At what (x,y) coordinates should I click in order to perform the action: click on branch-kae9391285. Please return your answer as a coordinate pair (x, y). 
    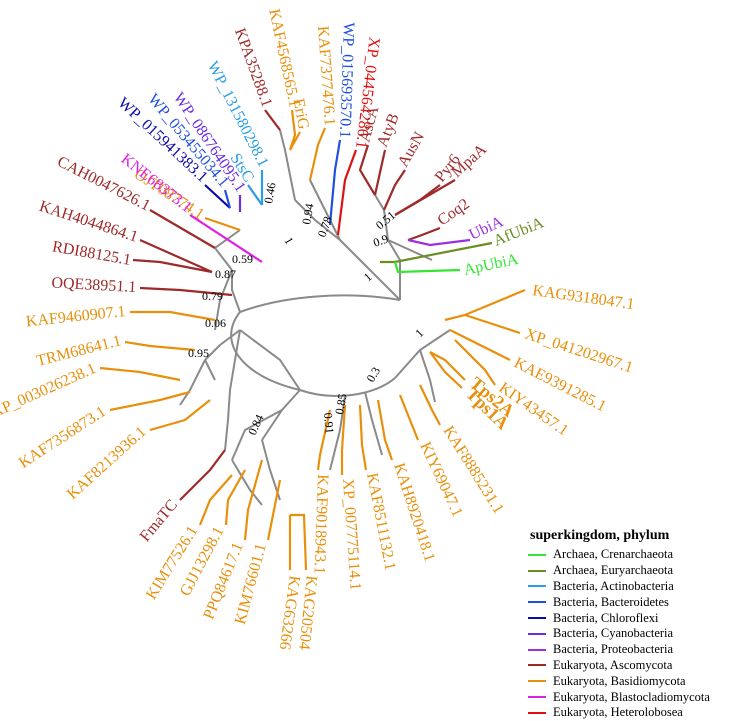
    Looking at the image, I should click on (480, 345).